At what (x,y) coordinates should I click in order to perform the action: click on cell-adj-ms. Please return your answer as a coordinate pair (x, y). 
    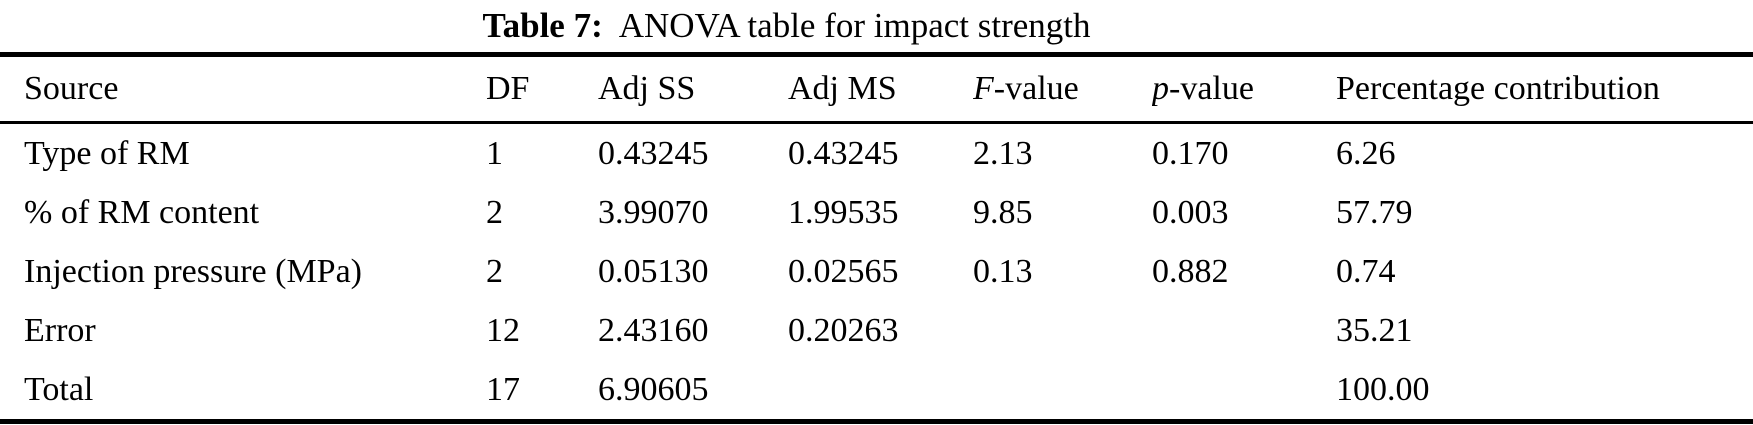
    Looking at the image, I should click on (880, 391).